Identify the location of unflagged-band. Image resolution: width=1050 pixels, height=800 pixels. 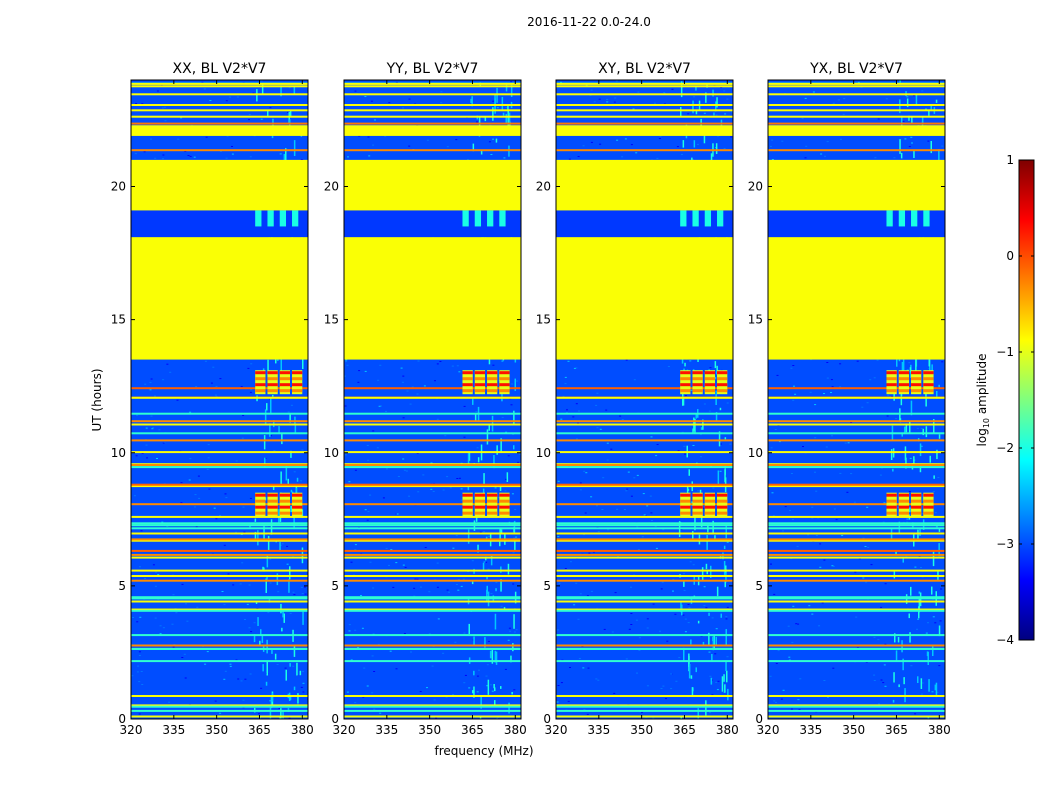
(432, 224).